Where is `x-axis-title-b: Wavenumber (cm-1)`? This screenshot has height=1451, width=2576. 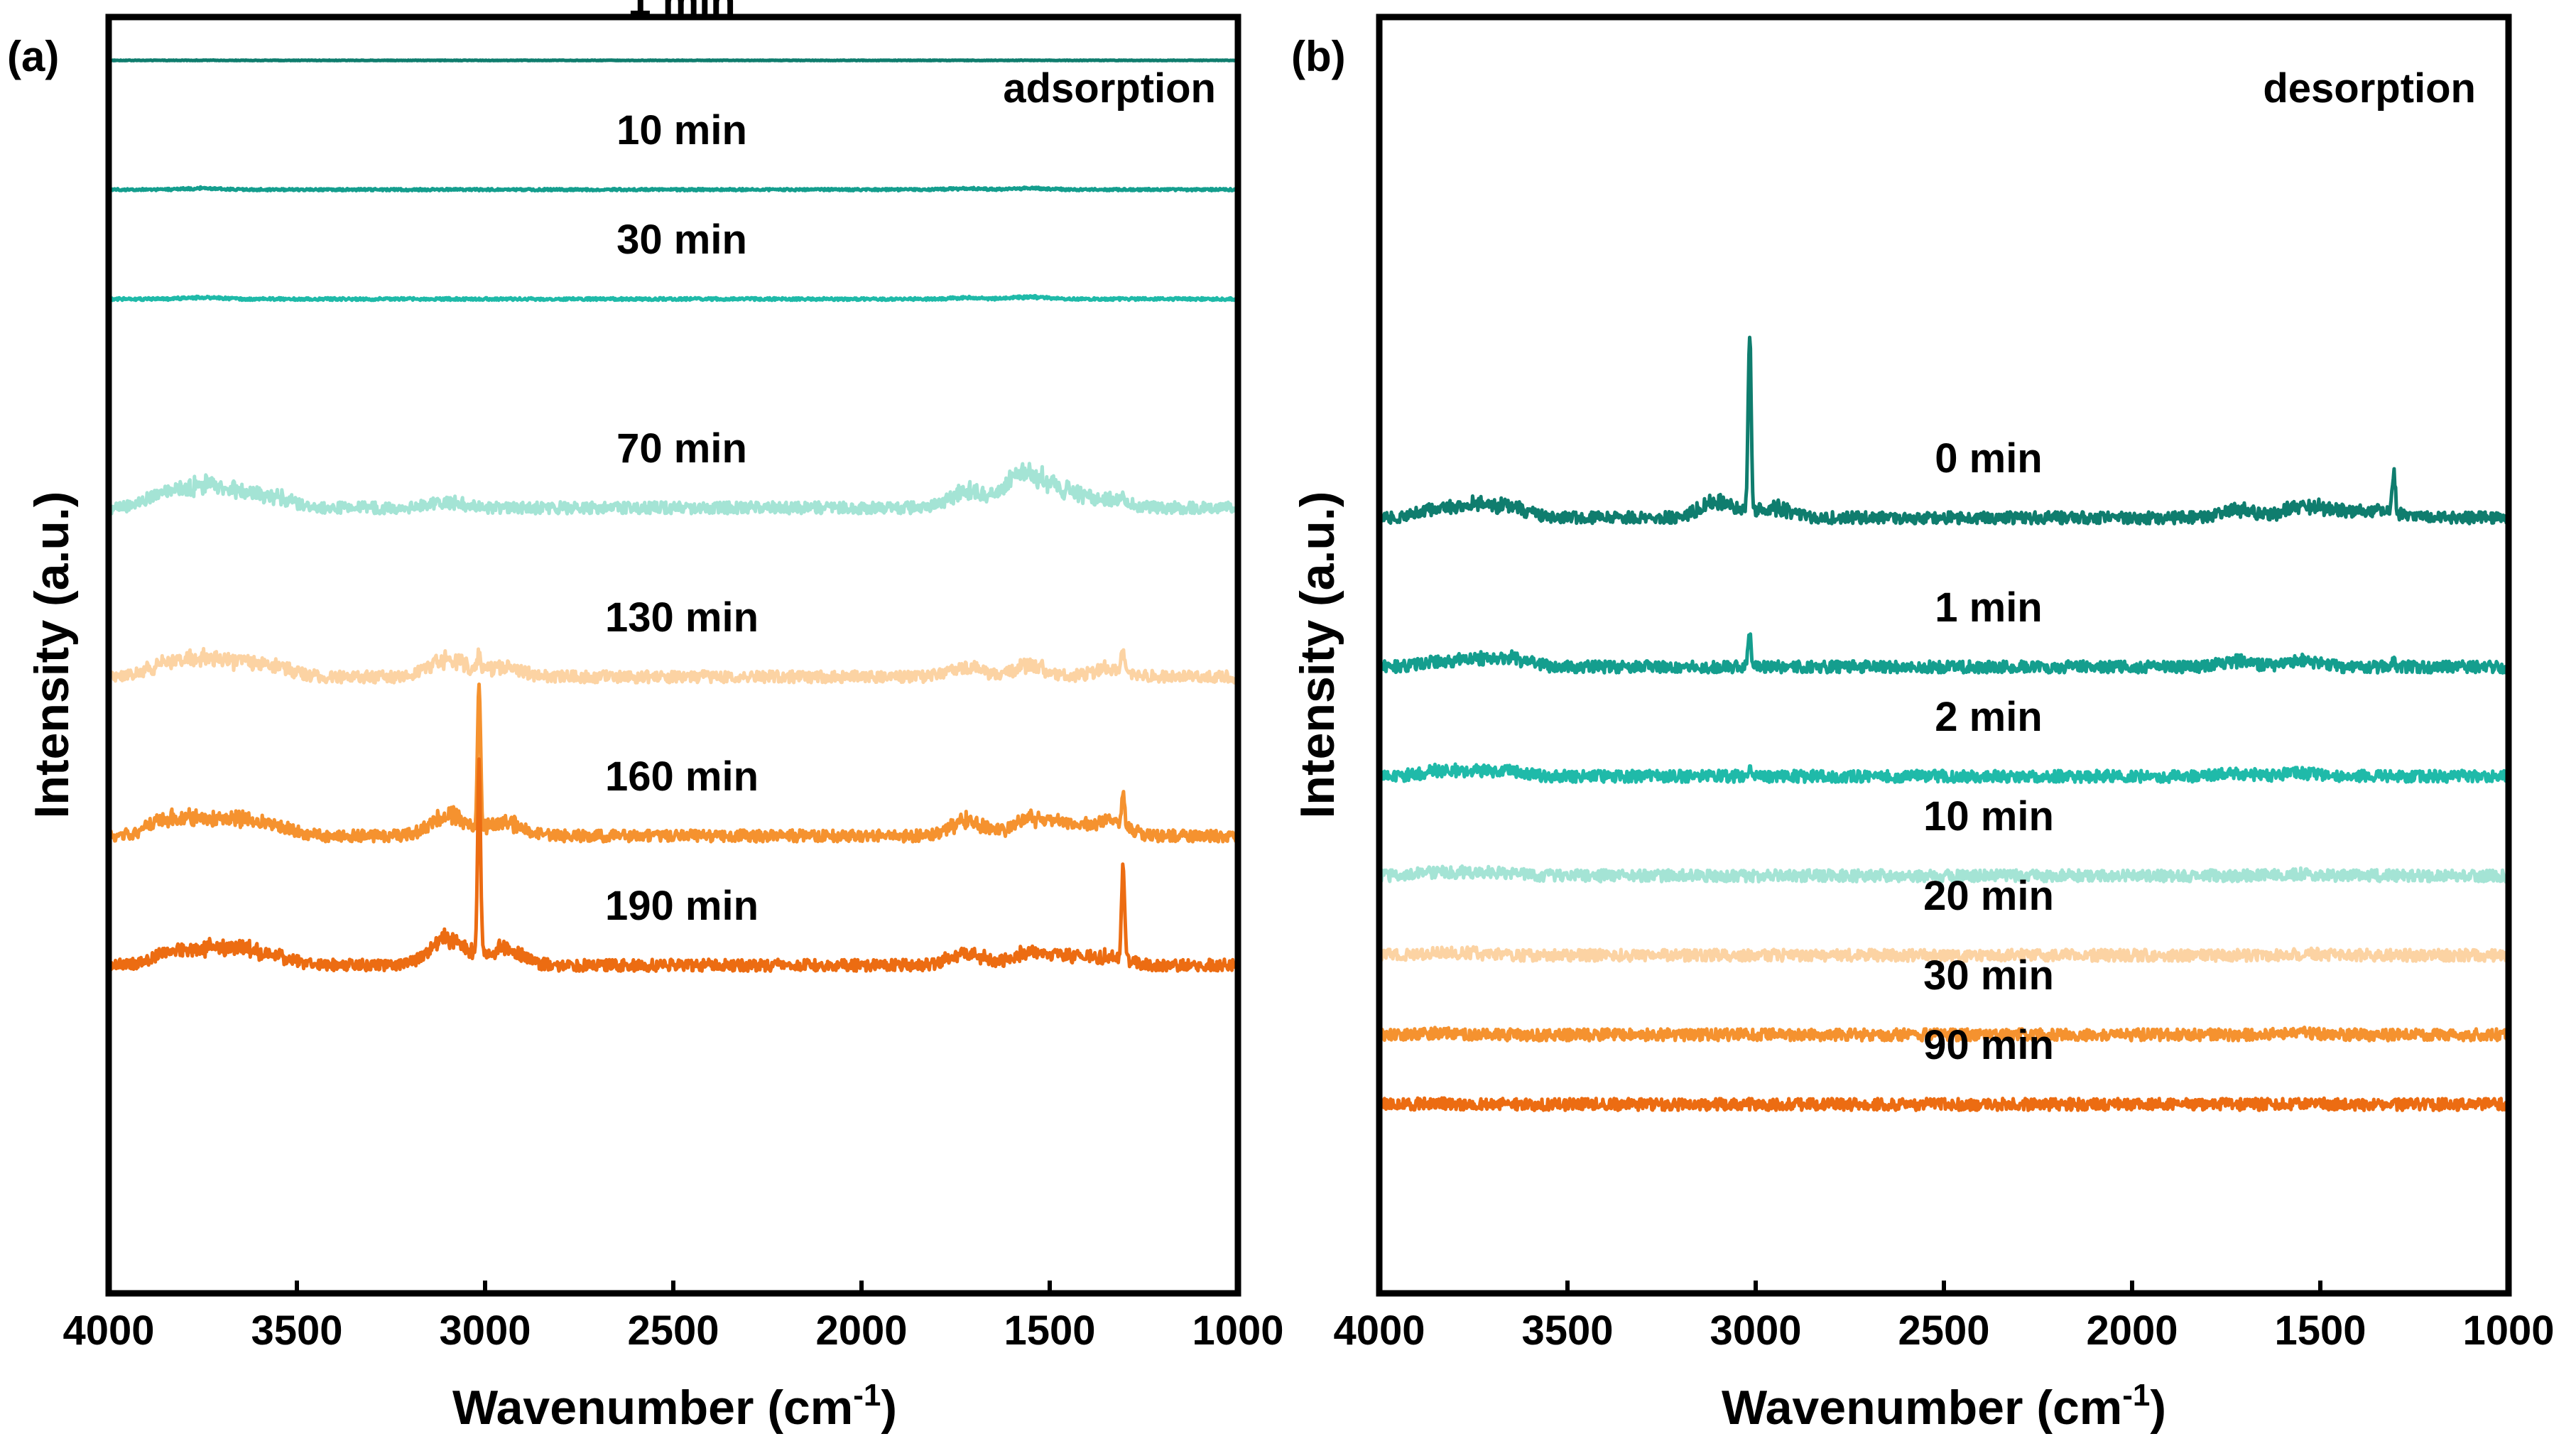 x-axis-title-b: Wavenumber (cm-1) is located at coordinates (1944, 1406).